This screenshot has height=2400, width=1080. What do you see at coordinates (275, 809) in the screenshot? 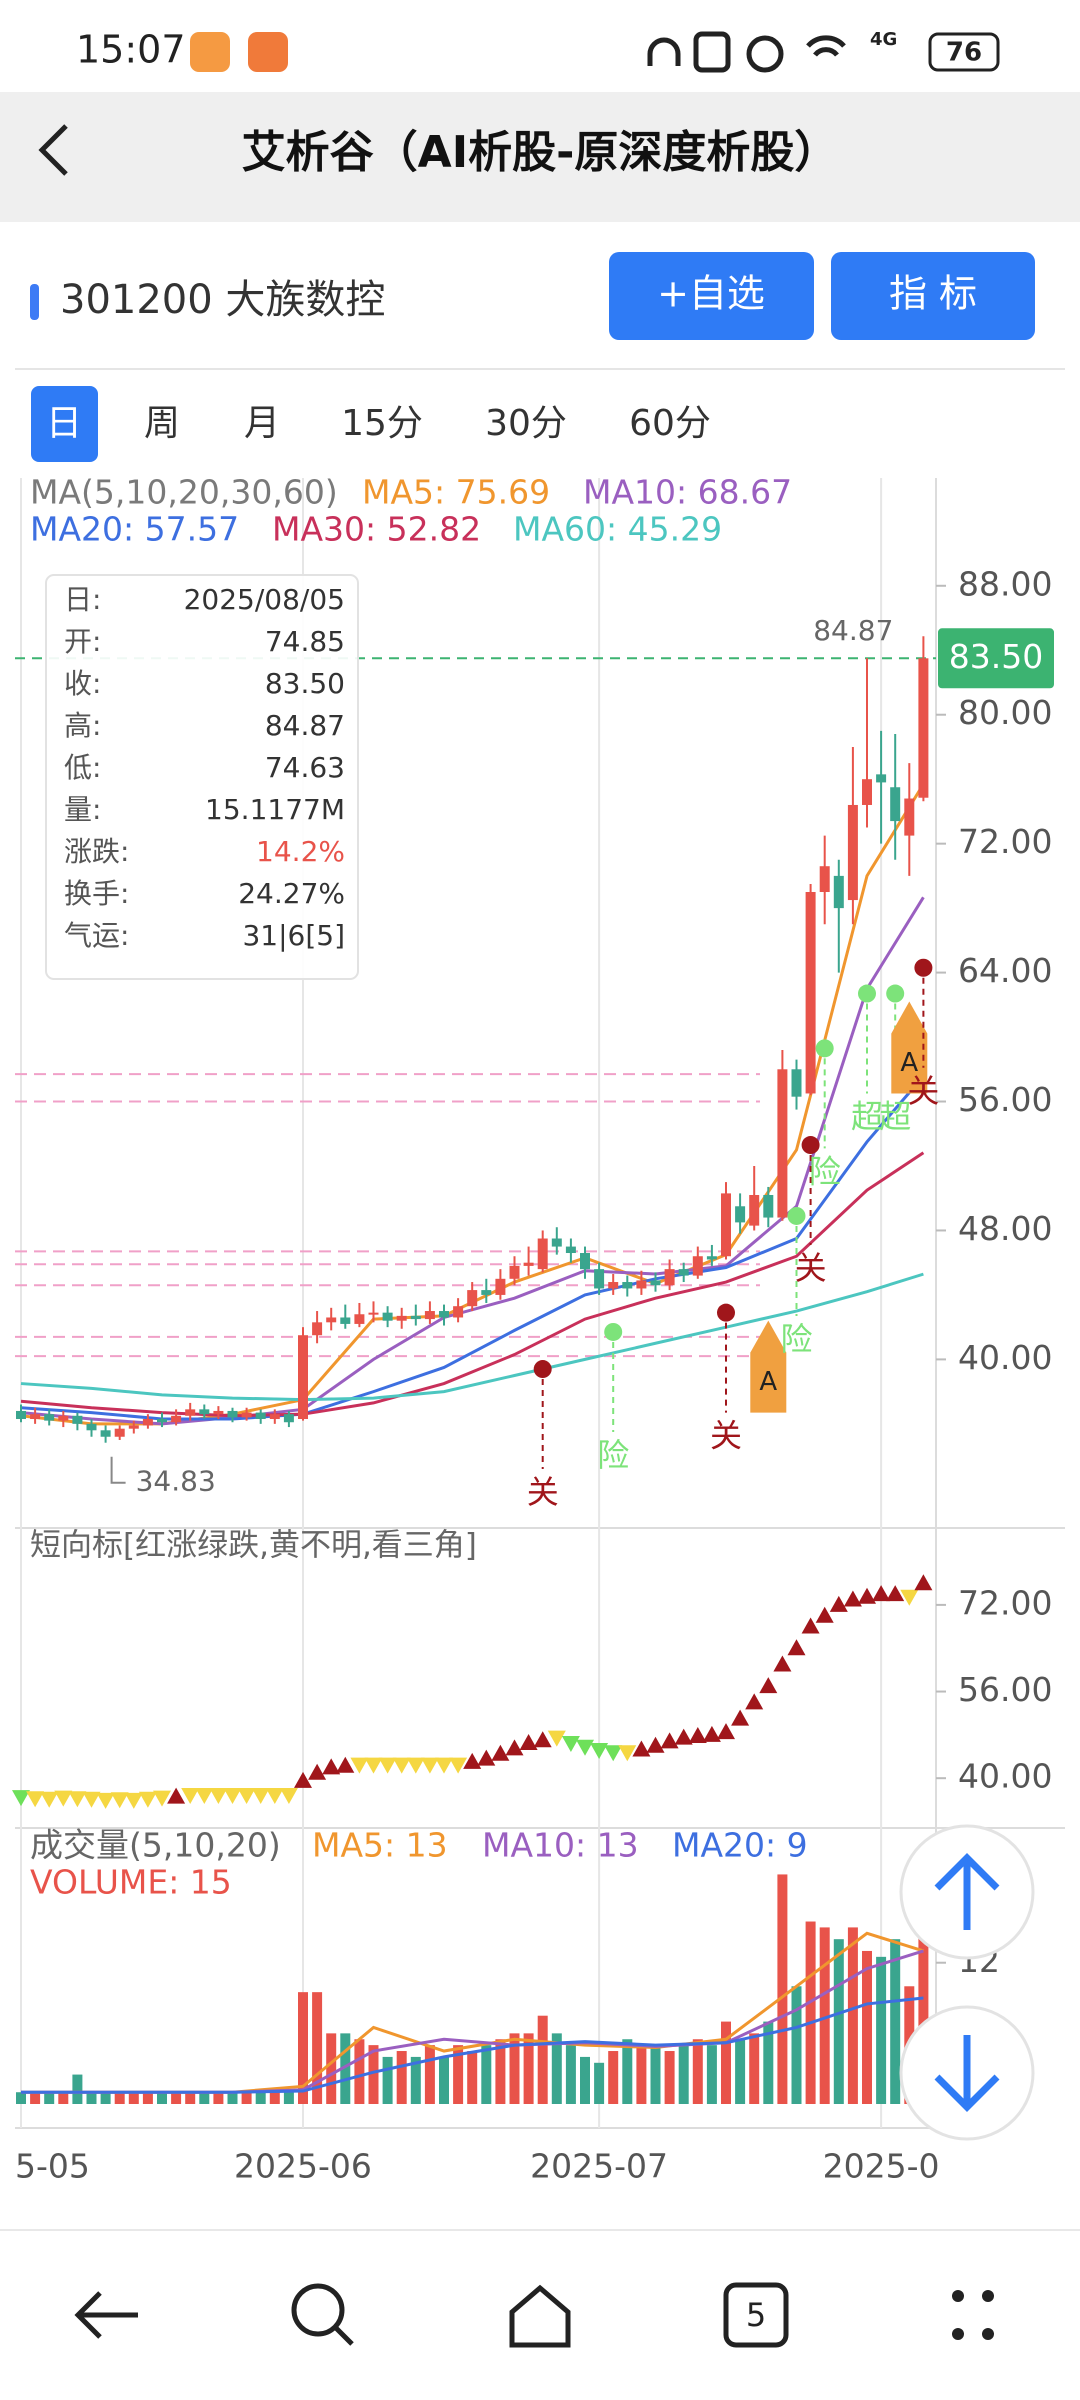
I see `tooltip-value: 15.1177M` at bounding box center [275, 809].